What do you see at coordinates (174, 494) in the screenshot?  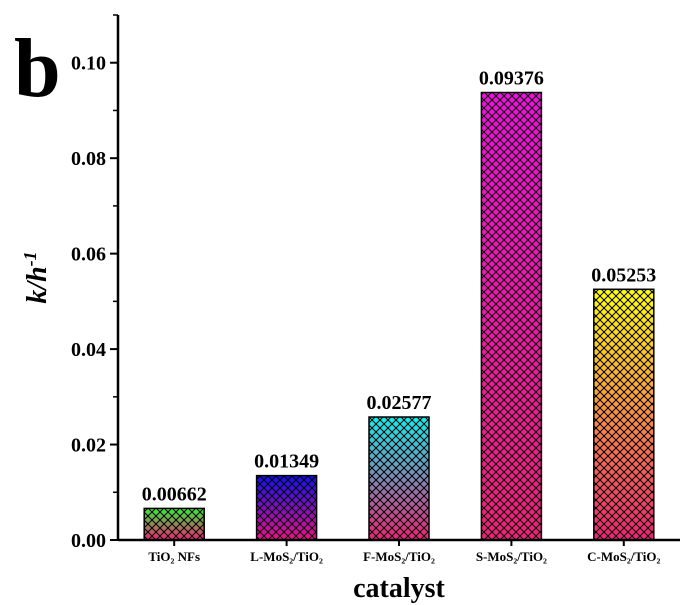 I see `data-label: 0.00662` at bounding box center [174, 494].